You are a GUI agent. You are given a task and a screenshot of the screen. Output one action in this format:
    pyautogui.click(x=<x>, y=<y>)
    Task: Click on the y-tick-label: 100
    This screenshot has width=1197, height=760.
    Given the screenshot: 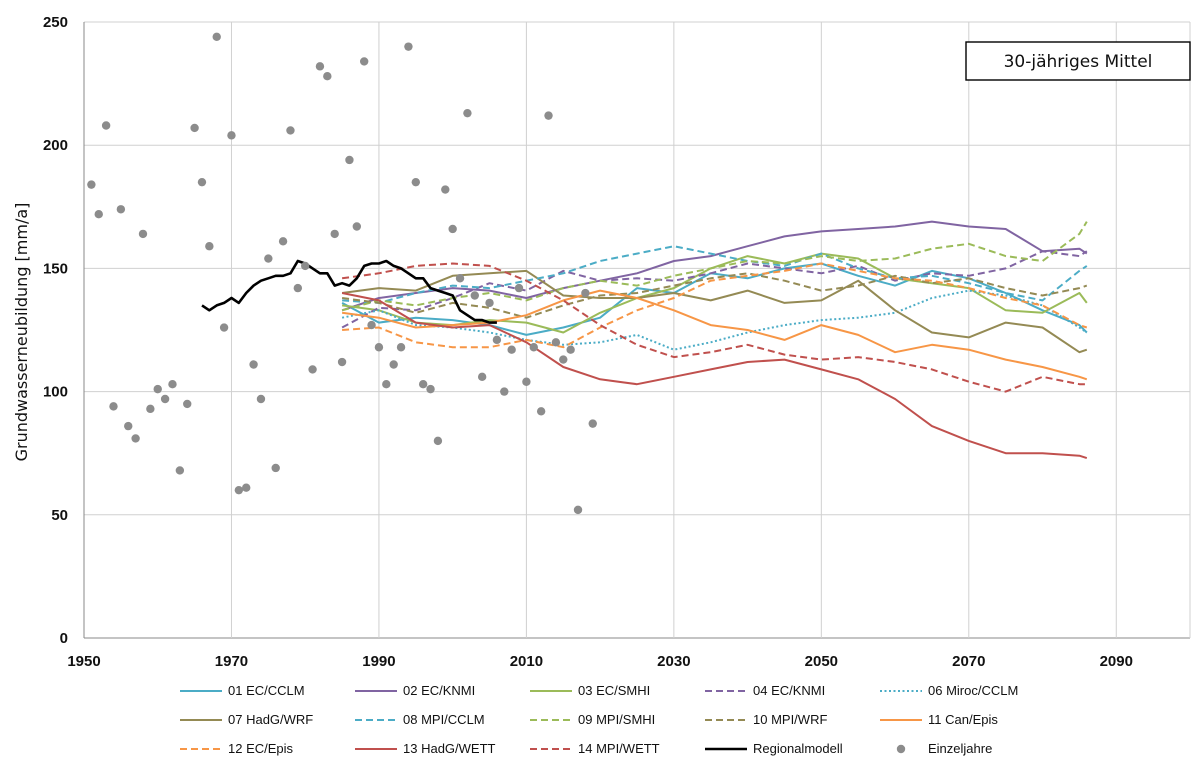 What is the action you would take?
    pyautogui.click(x=55, y=392)
    